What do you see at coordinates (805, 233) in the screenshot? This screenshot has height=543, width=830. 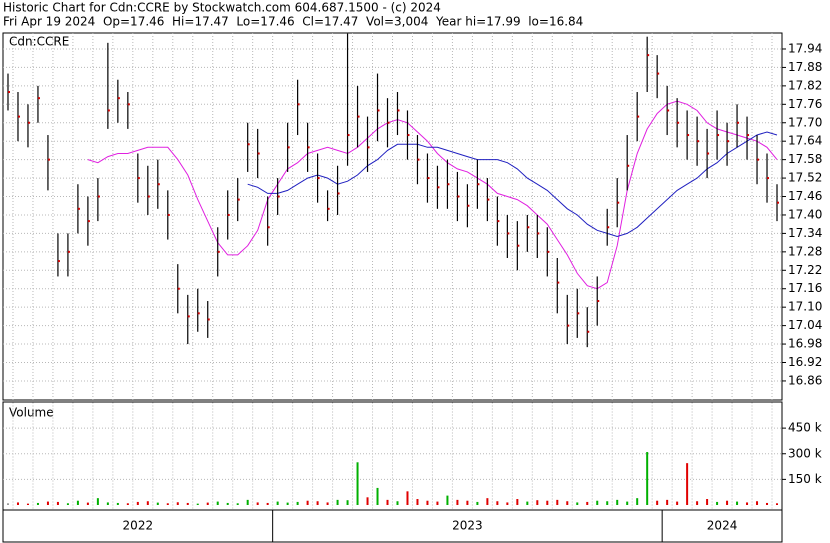 I see `y-tick-label: 17.34` at bounding box center [805, 233].